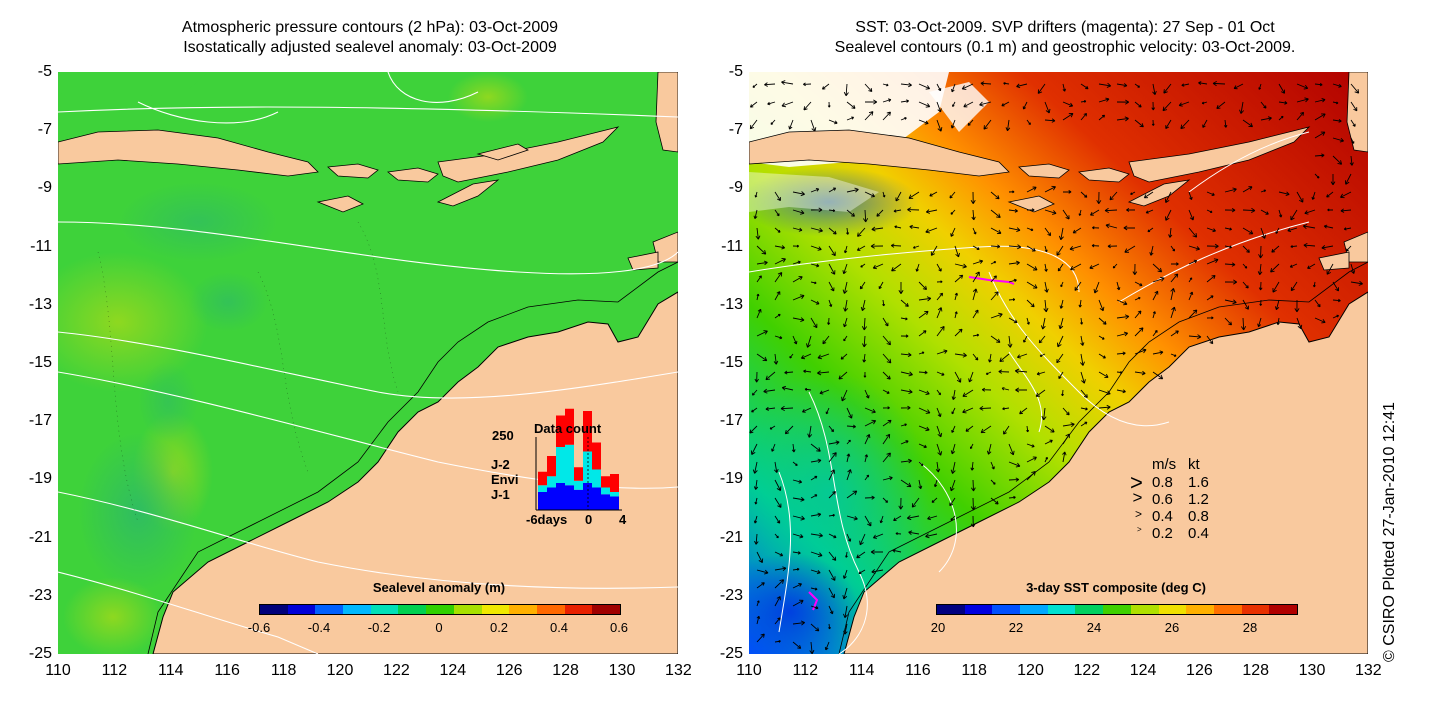  Describe the element at coordinates (1164, 464) in the screenshot. I see `velocity-legend-header-ms: m/s` at that location.